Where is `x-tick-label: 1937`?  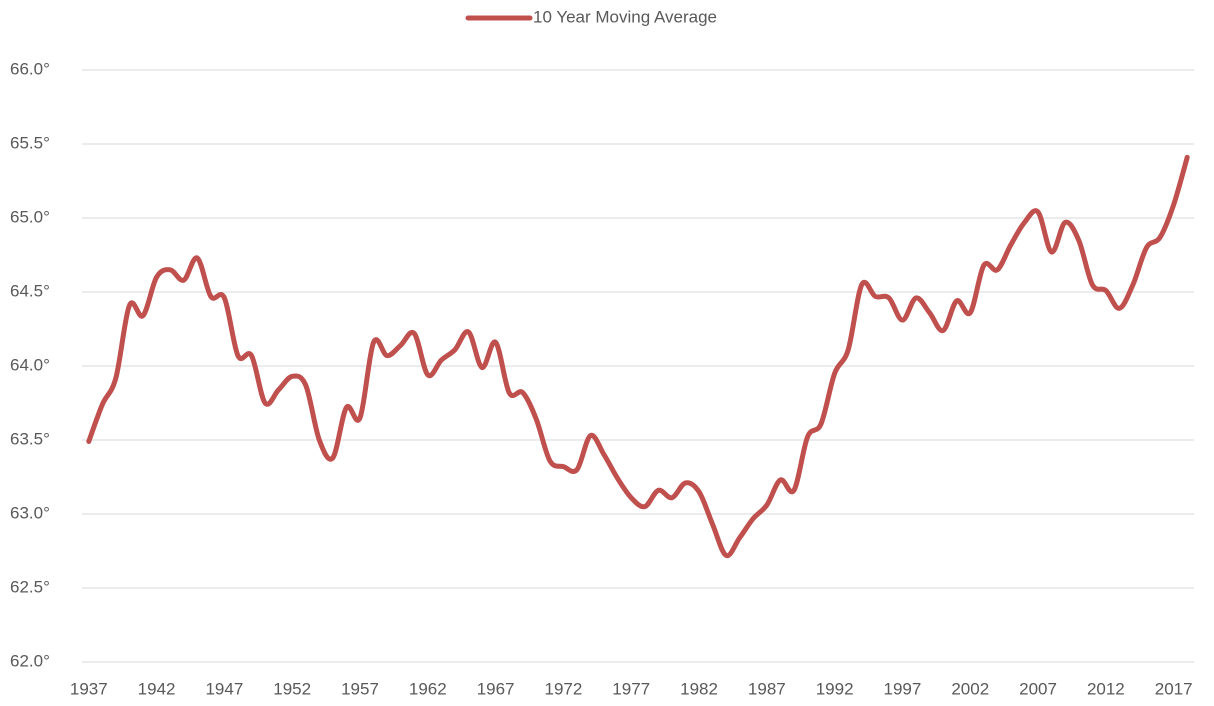
x-tick-label: 1937 is located at coordinates (89, 688).